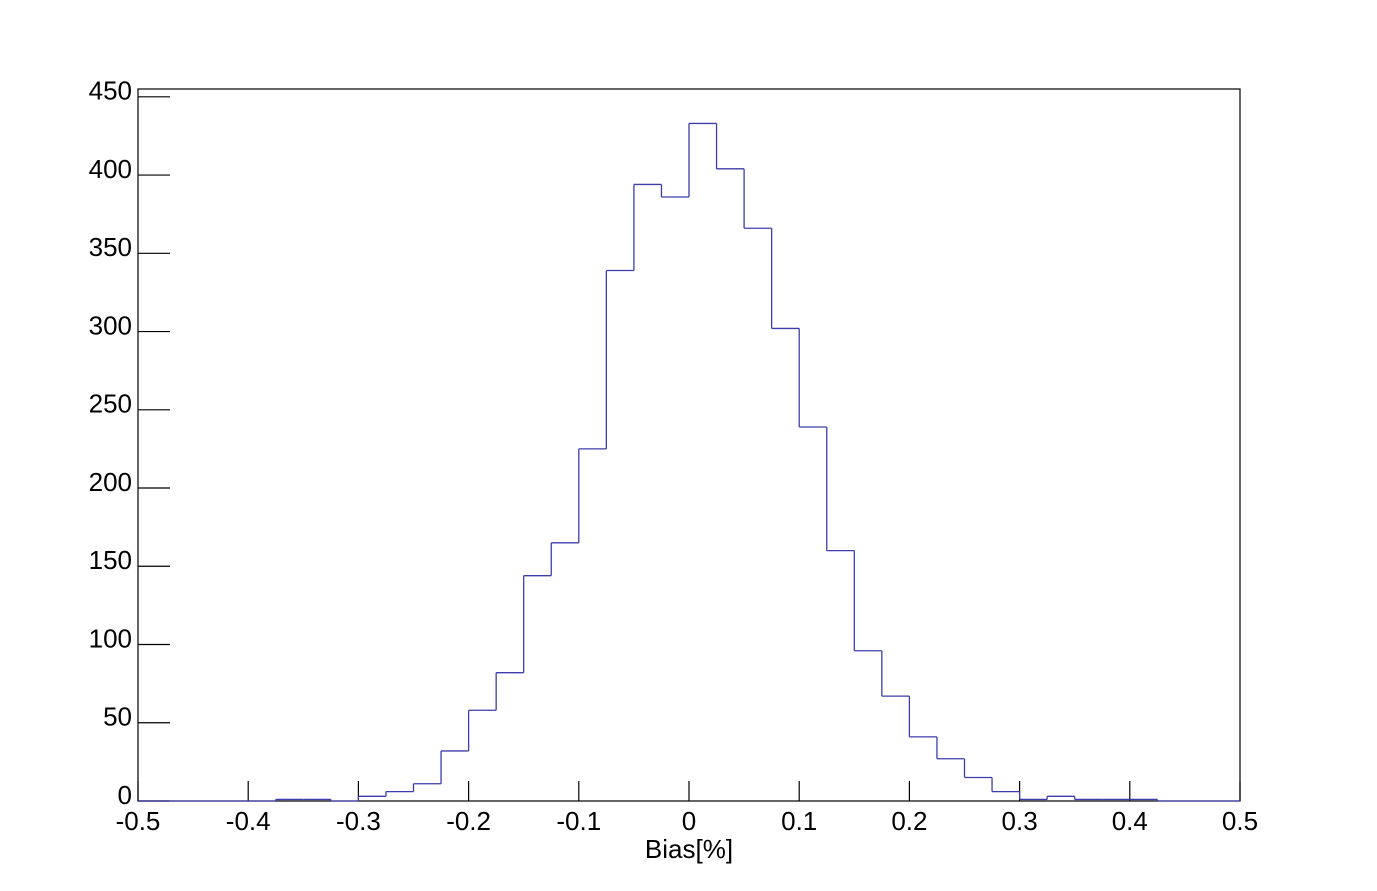 The height and width of the screenshot is (891, 1377). Describe the element at coordinates (358, 821) in the screenshot. I see `x-tick-label: -0.3` at that location.